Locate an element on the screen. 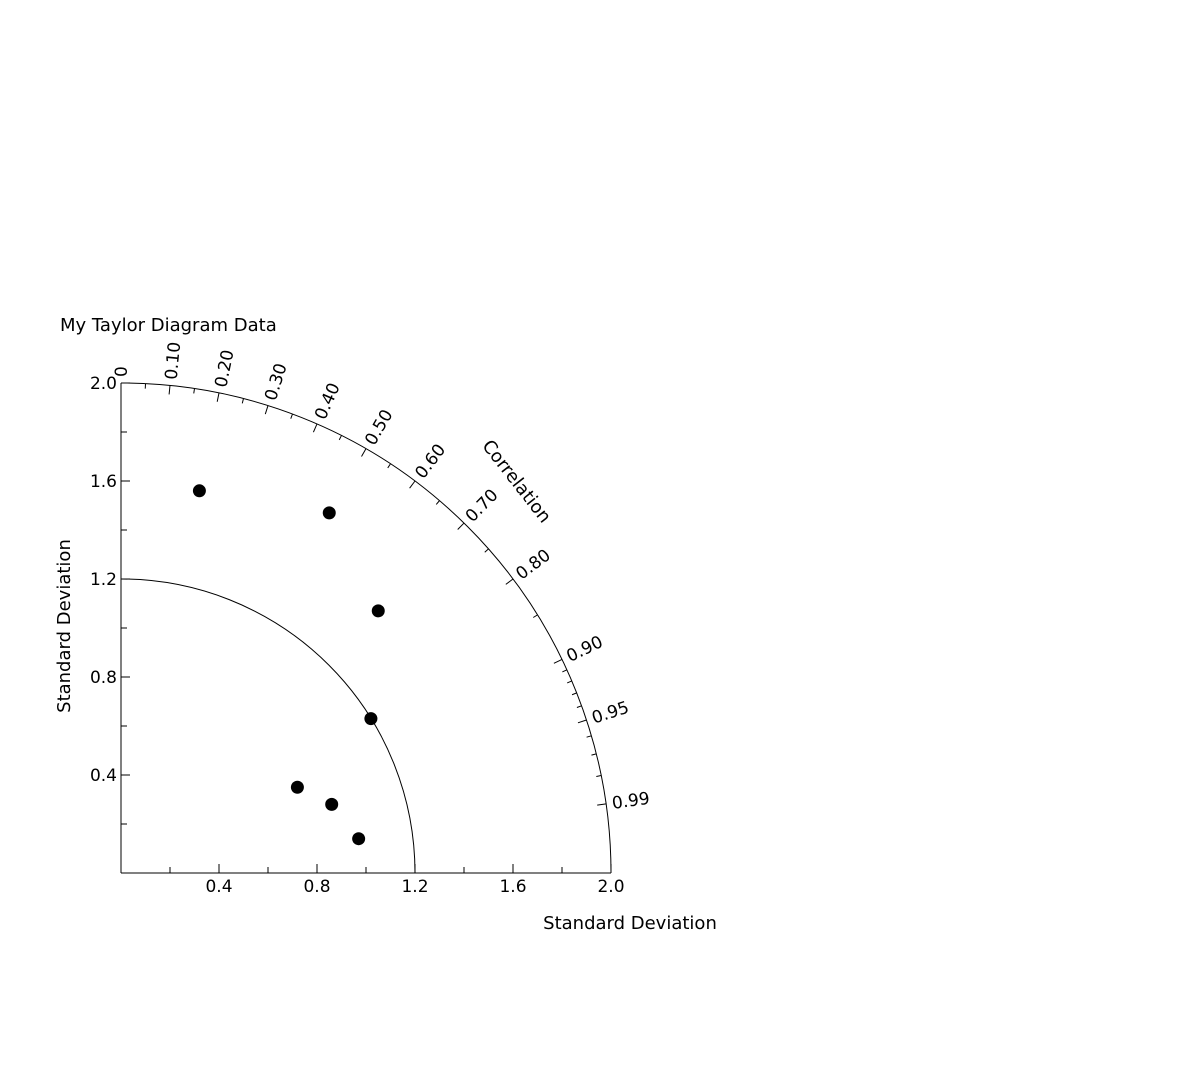  correlation-tick-label: 0.99 is located at coordinates (631, 801).